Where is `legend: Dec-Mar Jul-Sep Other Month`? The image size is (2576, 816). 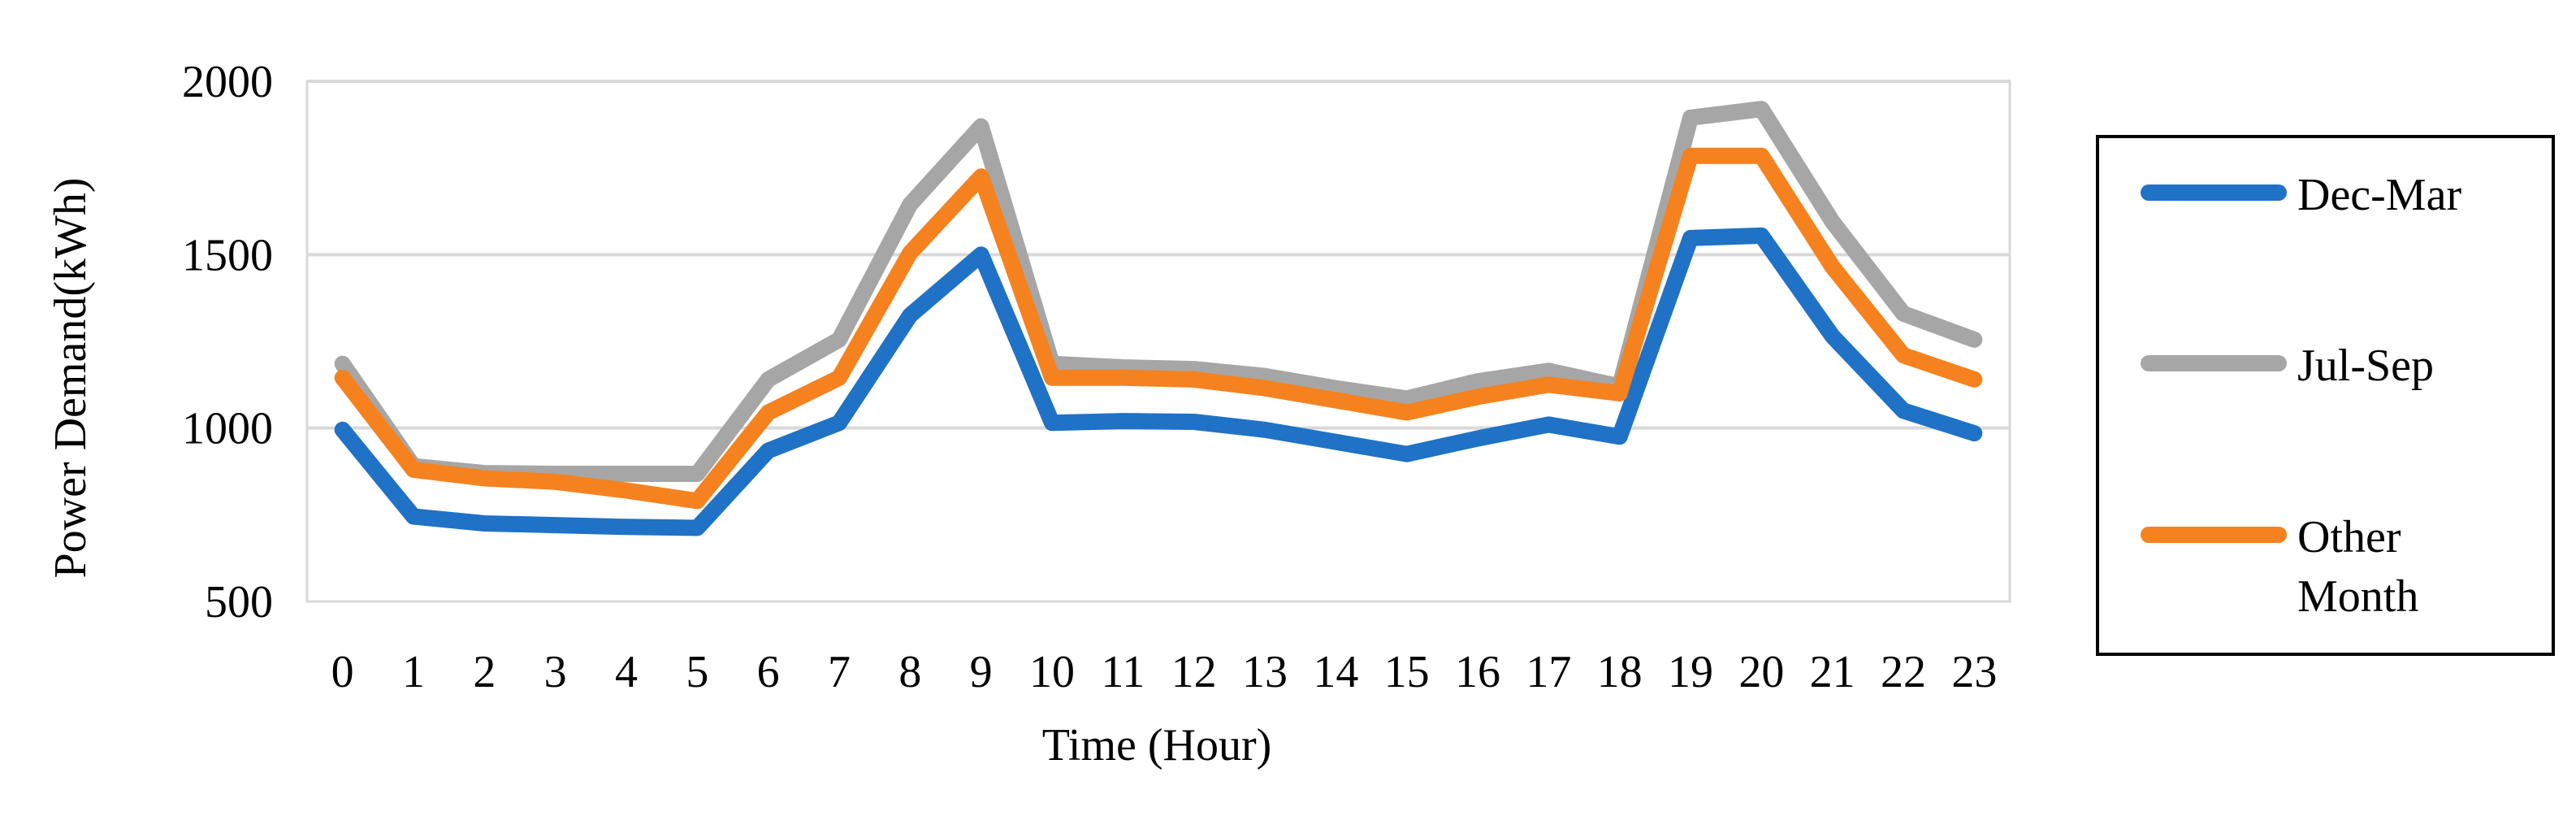
legend: Dec-Mar Jul-Sep Other Month is located at coordinates (2325, 396).